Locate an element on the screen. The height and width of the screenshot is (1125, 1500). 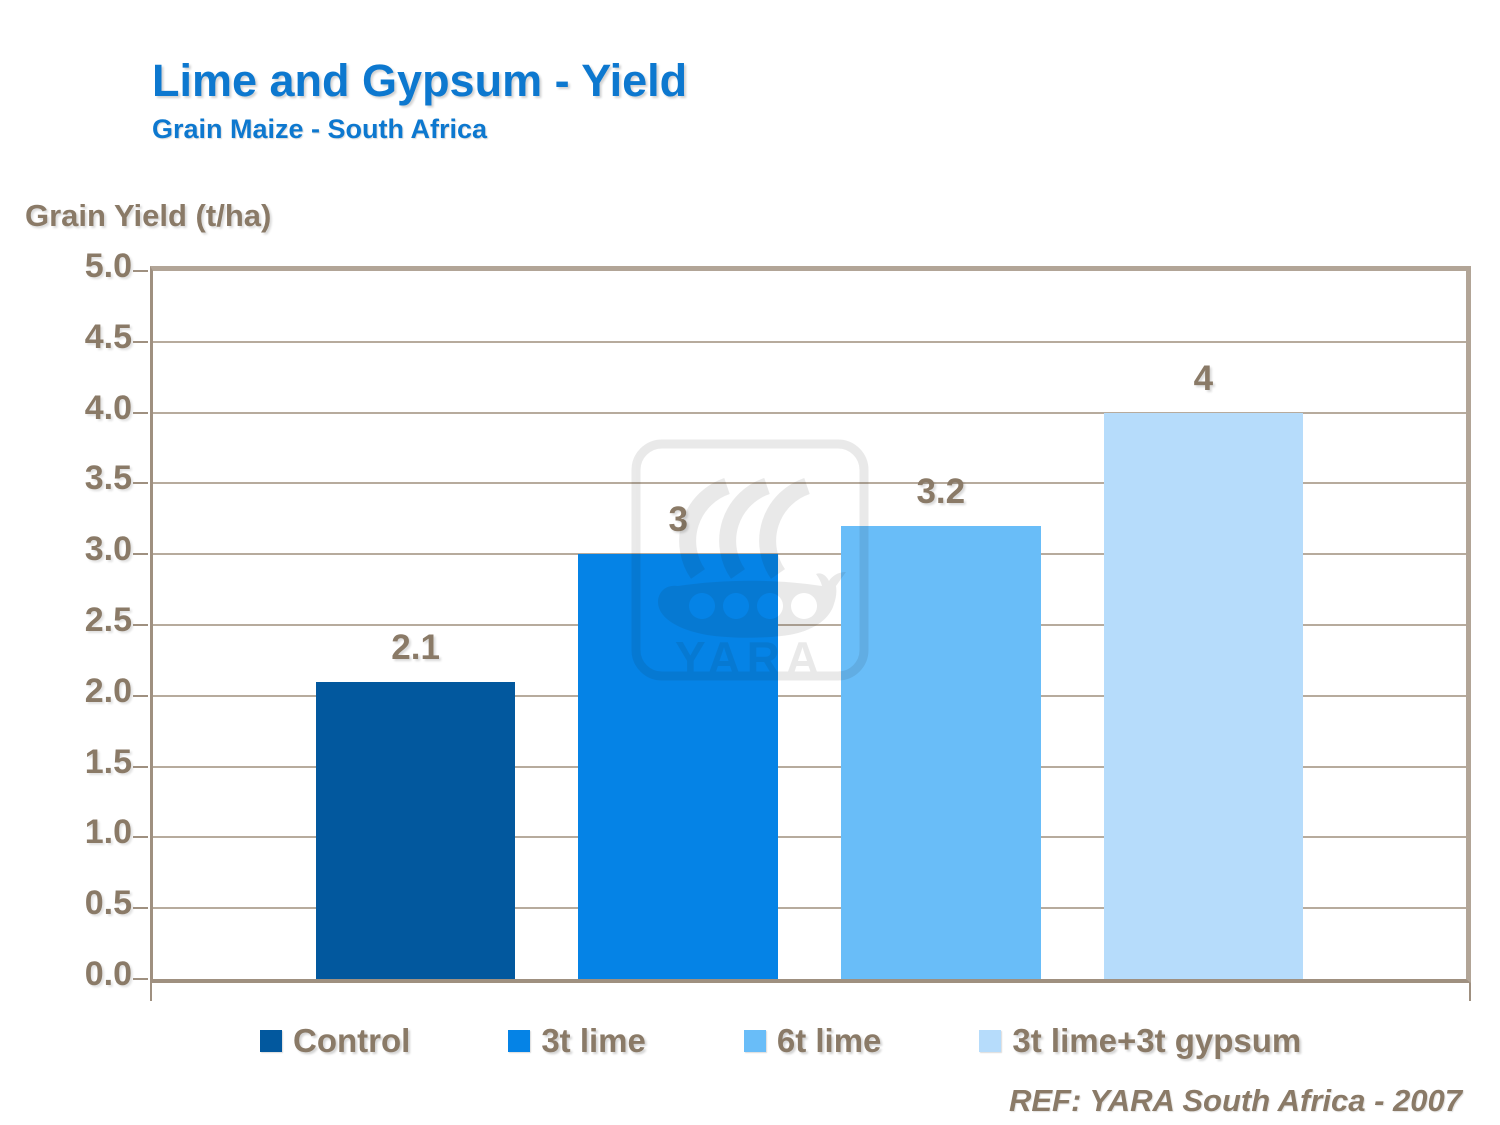
legend-label: Control is located at coordinates (352, 1040).